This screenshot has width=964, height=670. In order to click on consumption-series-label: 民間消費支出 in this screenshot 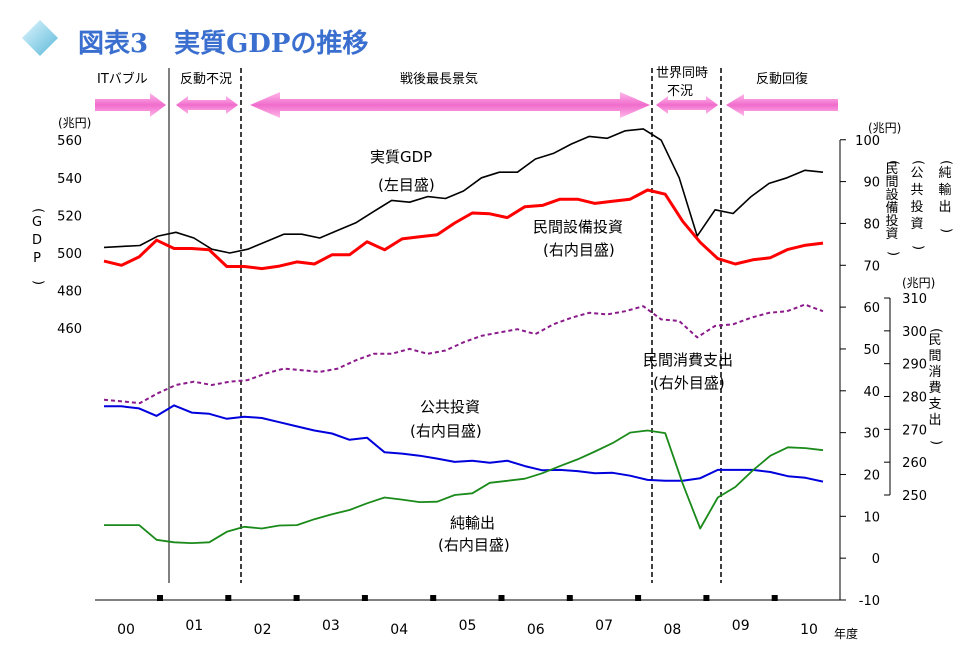, I will do `click(688, 360)`.